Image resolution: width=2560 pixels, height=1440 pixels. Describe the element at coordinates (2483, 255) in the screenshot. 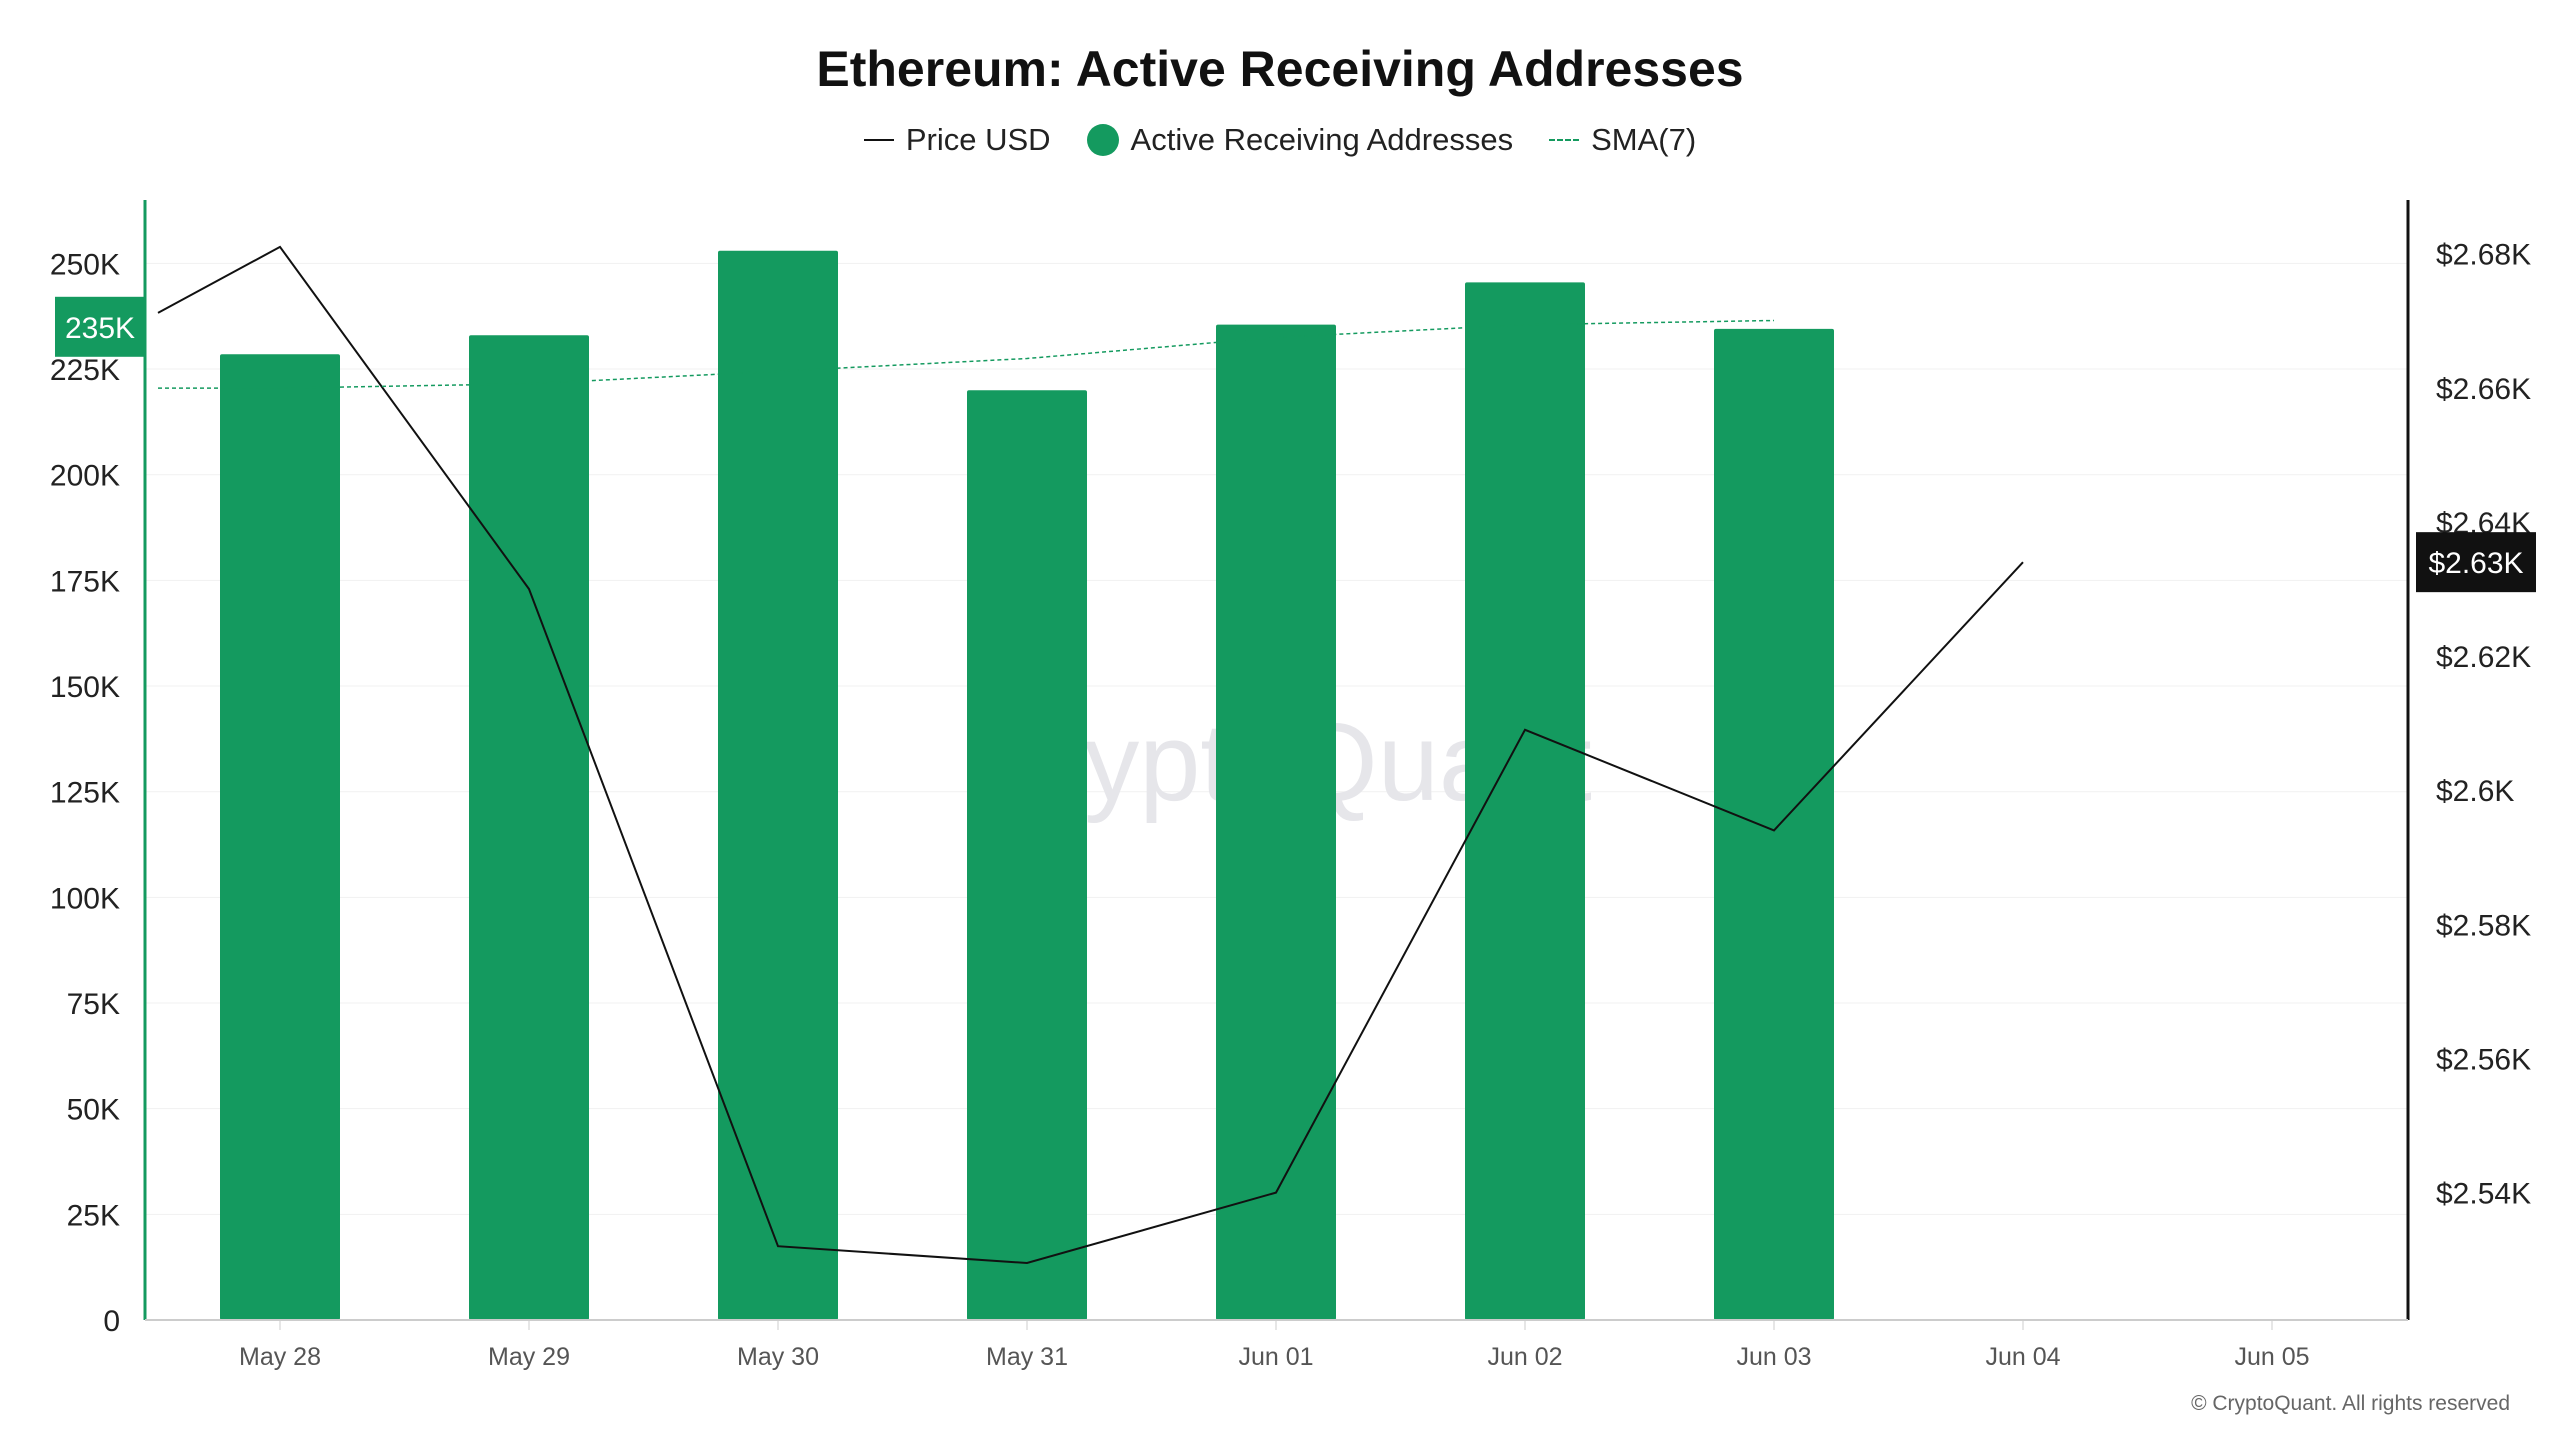

I see `y-right-tick-label: $2.68K` at that location.